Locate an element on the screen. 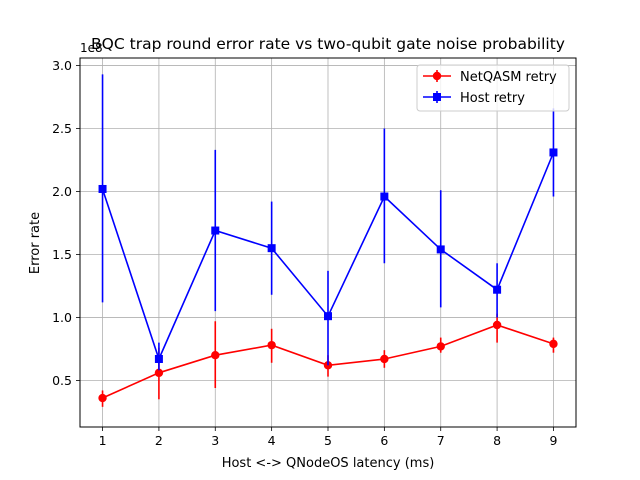  legend-label-host: Host retry is located at coordinates (492, 98).